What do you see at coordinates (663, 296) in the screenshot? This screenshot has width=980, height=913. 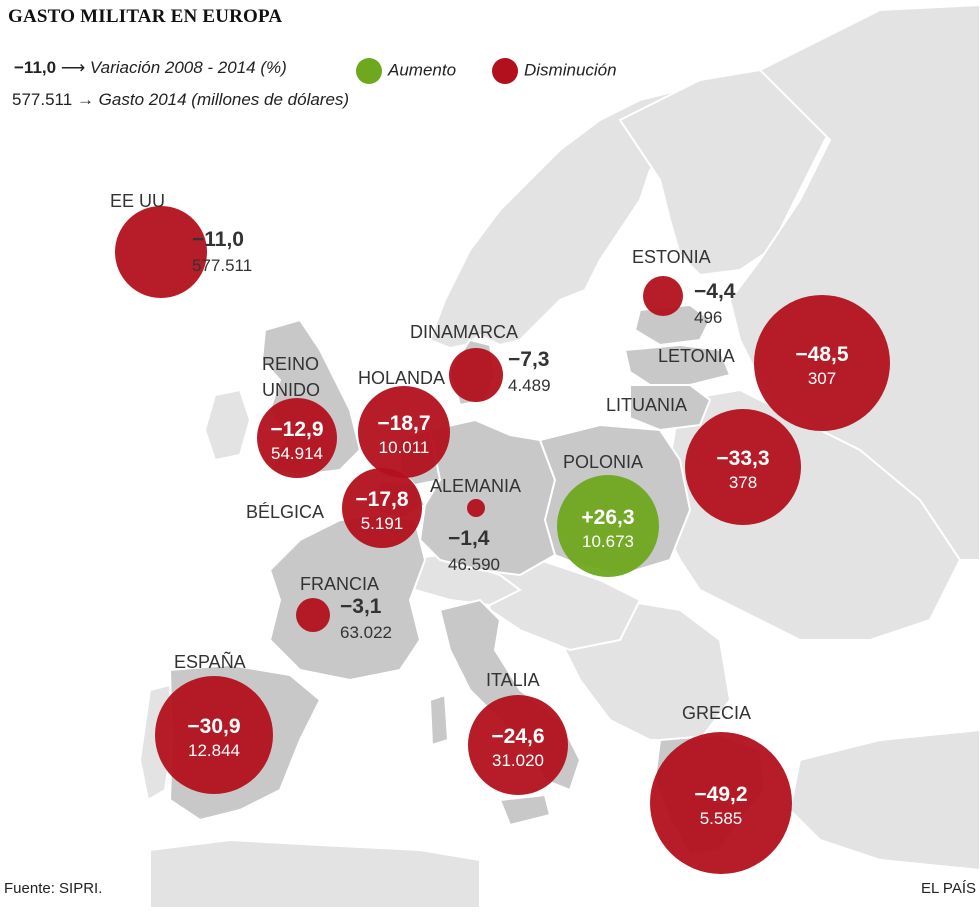 I see `bubble-estonia` at bounding box center [663, 296].